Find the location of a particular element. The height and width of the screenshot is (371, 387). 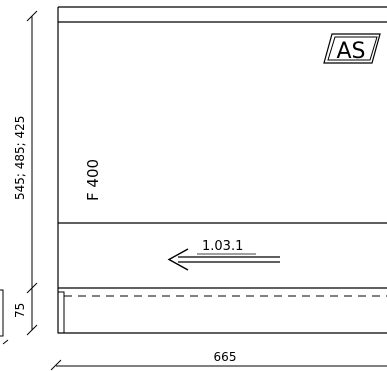

width-dimension-label: 665 is located at coordinates (225, 357).